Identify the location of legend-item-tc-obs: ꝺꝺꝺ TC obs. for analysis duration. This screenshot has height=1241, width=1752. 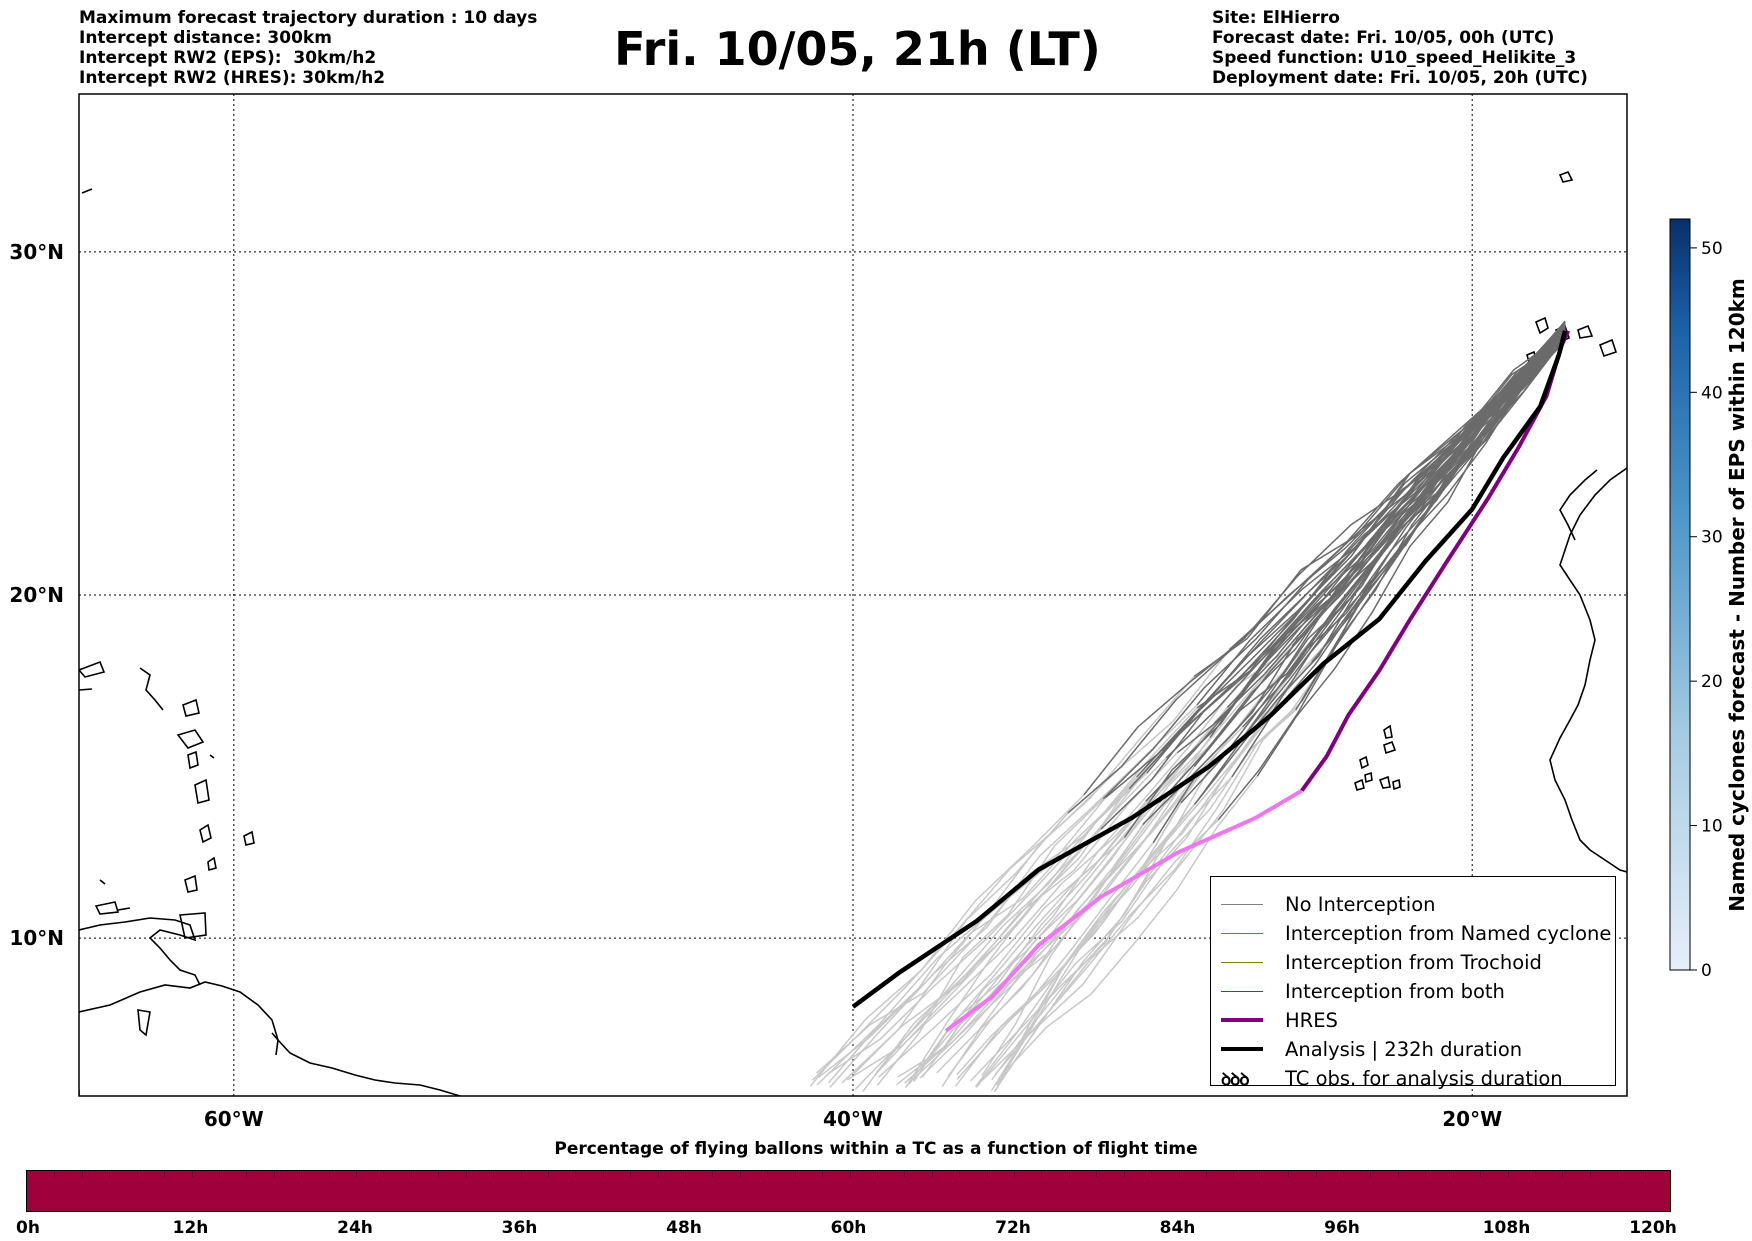
(1387, 1078).